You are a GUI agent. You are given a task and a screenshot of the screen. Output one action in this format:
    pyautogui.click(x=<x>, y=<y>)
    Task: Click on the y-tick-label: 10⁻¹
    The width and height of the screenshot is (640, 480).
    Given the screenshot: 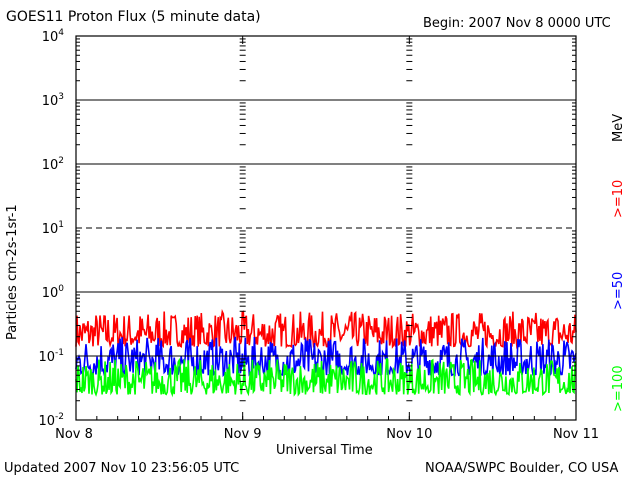 What is the action you would take?
    pyautogui.click(x=51, y=356)
    